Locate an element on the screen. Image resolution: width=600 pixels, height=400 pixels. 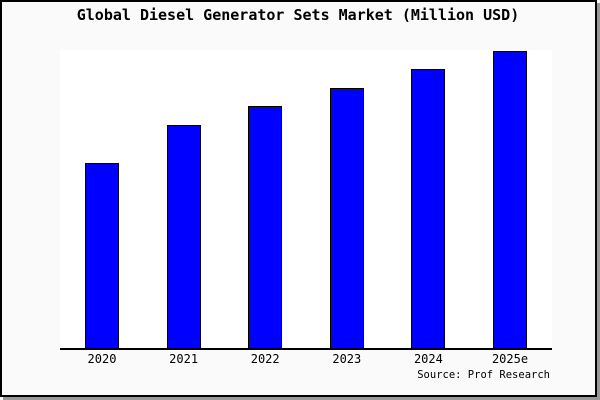
bar-2021 is located at coordinates (183, 237).